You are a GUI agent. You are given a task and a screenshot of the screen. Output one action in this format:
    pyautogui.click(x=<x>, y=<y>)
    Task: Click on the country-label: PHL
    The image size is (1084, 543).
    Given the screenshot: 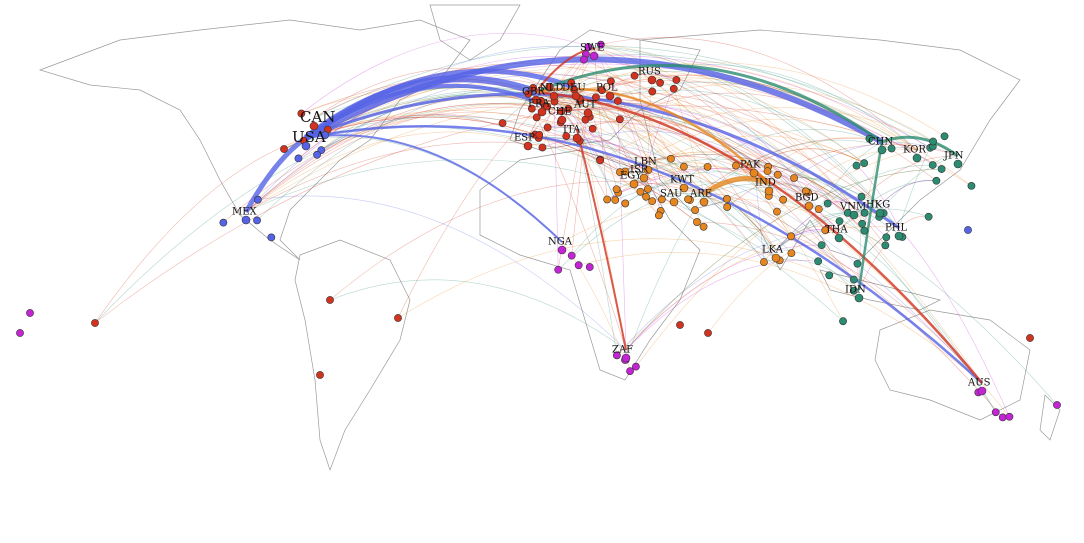 What is the action you would take?
    pyautogui.click(x=896, y=228)
    